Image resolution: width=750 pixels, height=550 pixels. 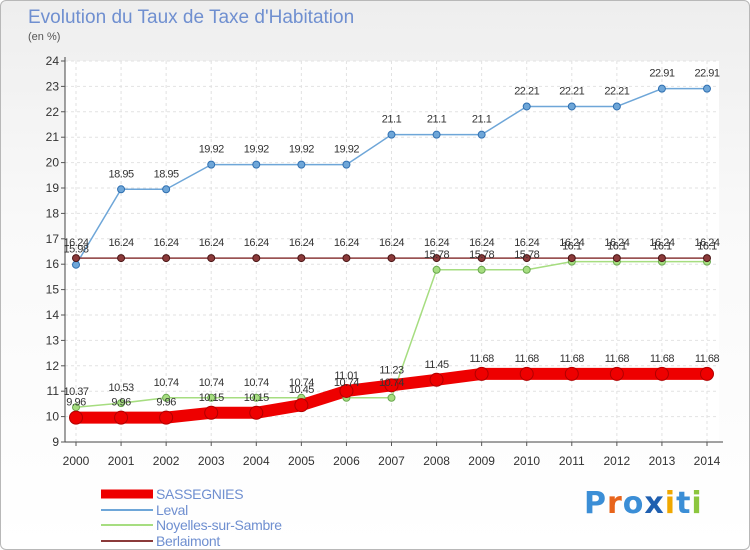 What do you see at coordinates (188, 540) in the screenshot?
I see `legend-label-berlaimont: Berlaimont` at bounding box center [188, 540].